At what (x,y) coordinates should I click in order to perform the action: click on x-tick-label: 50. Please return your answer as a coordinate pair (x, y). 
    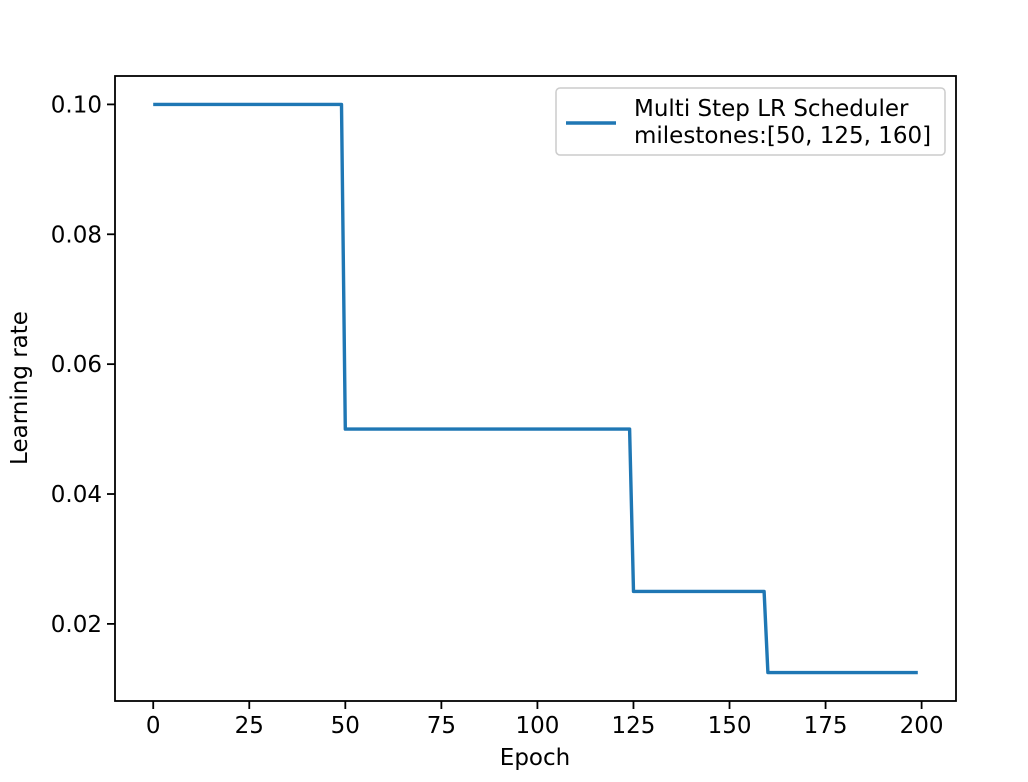
    Looking at the image, I should click on (345, 726).